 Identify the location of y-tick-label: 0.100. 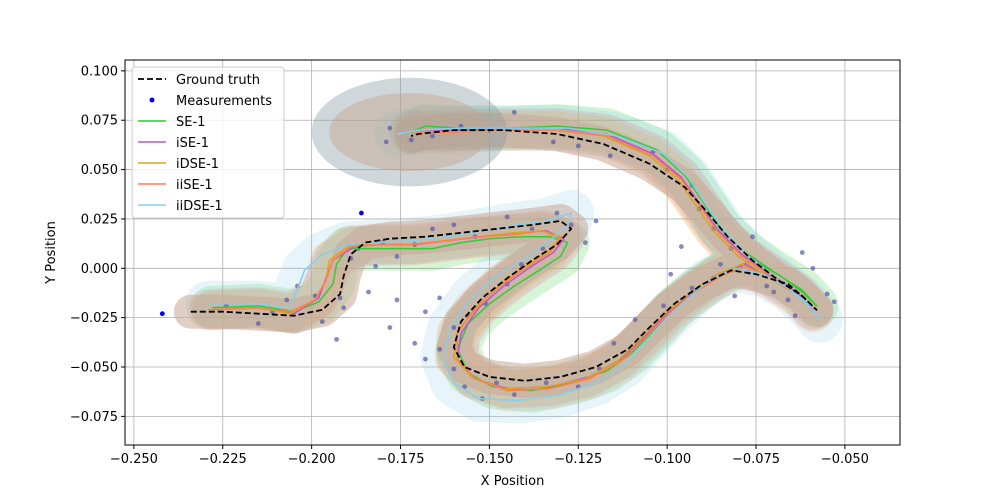
(99, 71).